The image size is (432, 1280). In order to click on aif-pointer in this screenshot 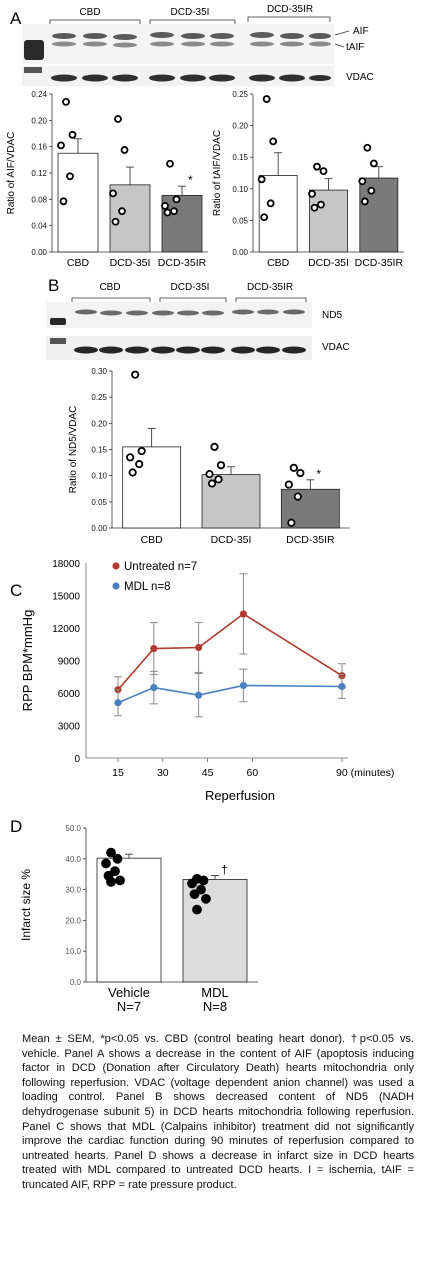, I will do `click(342, 33)`.